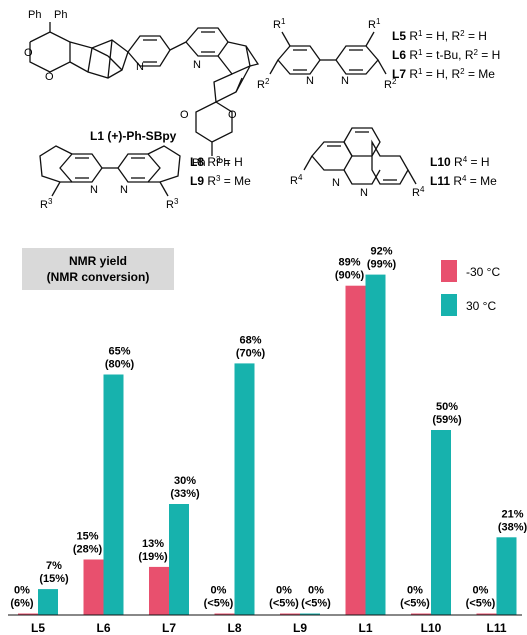 This screenshot has height=635, width=527. What do you see at coordinates (382, 265) in the screenshot?
I see `conversion-label-l1-series-1: (99%)` at bounding box center [382, 265].